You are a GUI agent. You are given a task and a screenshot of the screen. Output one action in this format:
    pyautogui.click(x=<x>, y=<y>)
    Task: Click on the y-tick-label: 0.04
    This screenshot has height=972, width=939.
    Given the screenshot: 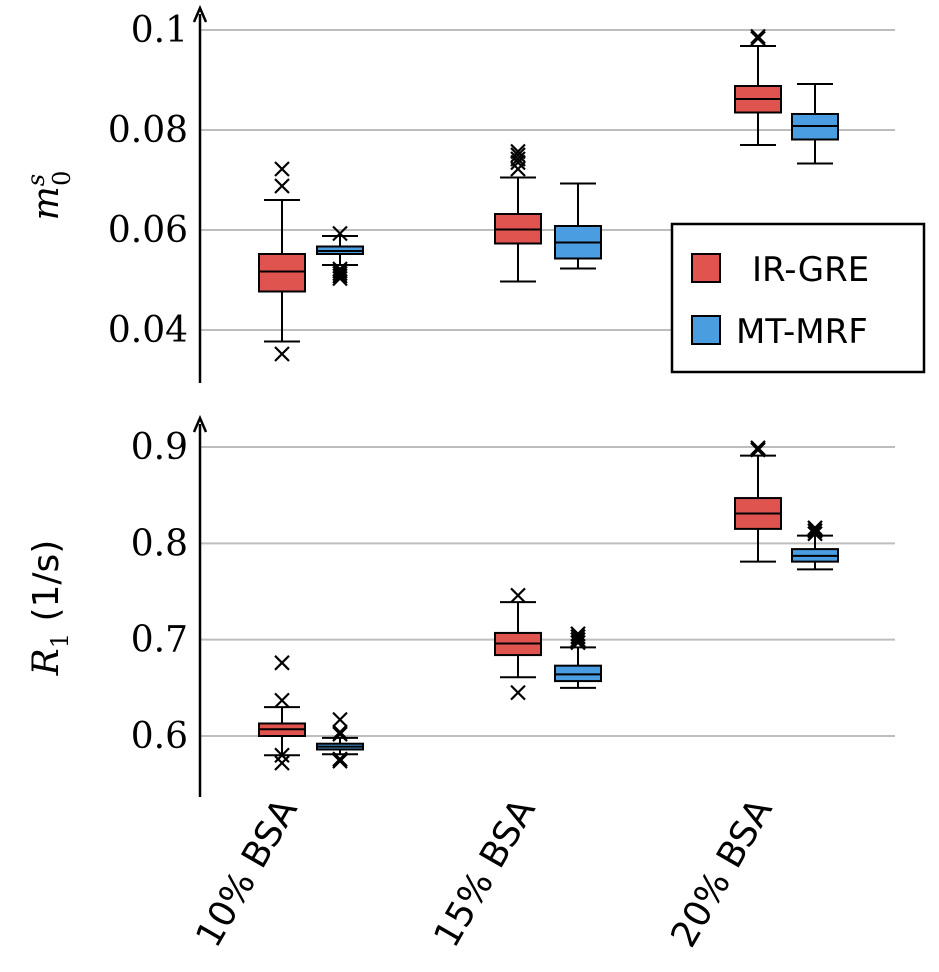 What is the action you would take?
    pyautogui.click(x=148, y=330)
    